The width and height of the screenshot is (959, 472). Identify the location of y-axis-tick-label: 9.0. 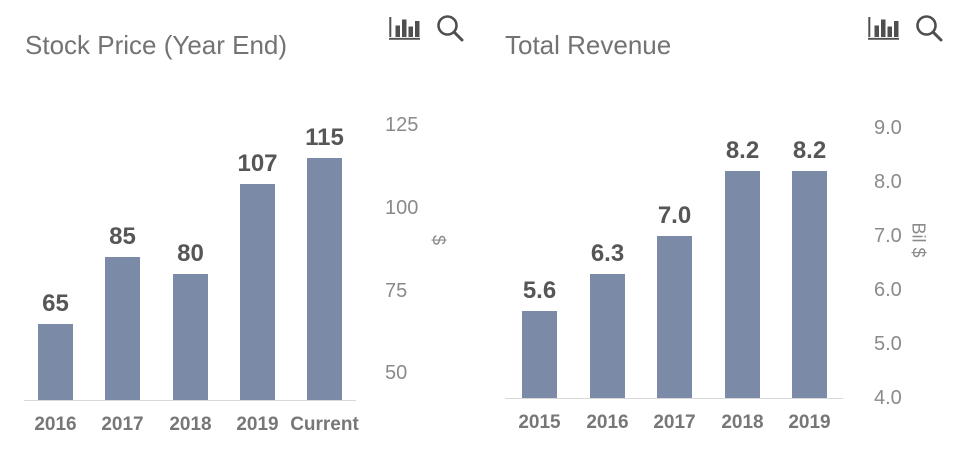
(888, 128).